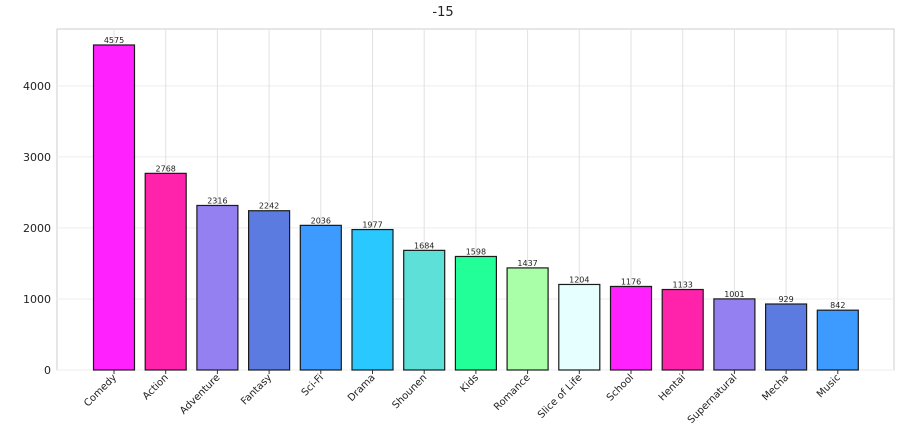 This screenshot has height=447, width=900. Describe the element at coordinates (476, 251) in the screenshot. I see `bar-value-label: 1598` at that location.